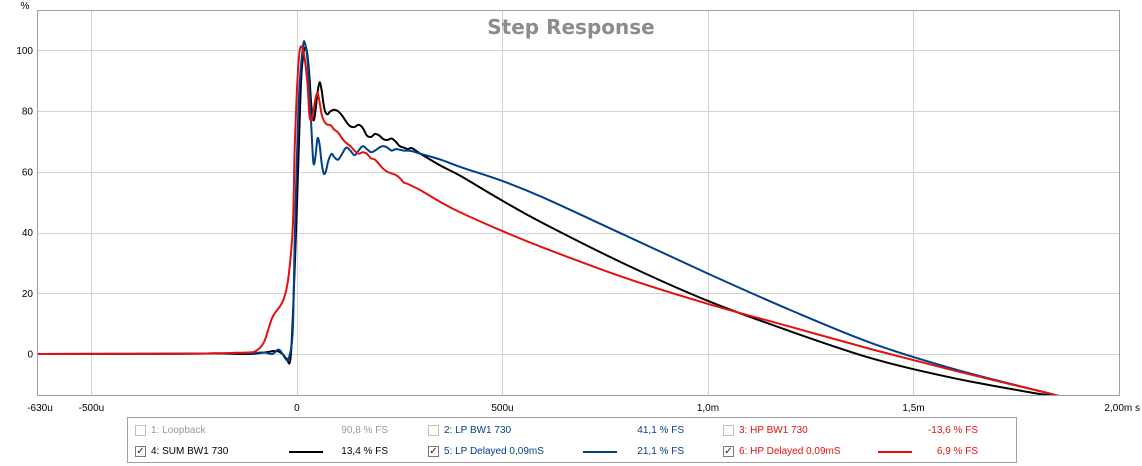 Image resolution: width=1142 pixels, height=466 pixels. I want to click on y-tick-label-4: 80, so click(28, 112).